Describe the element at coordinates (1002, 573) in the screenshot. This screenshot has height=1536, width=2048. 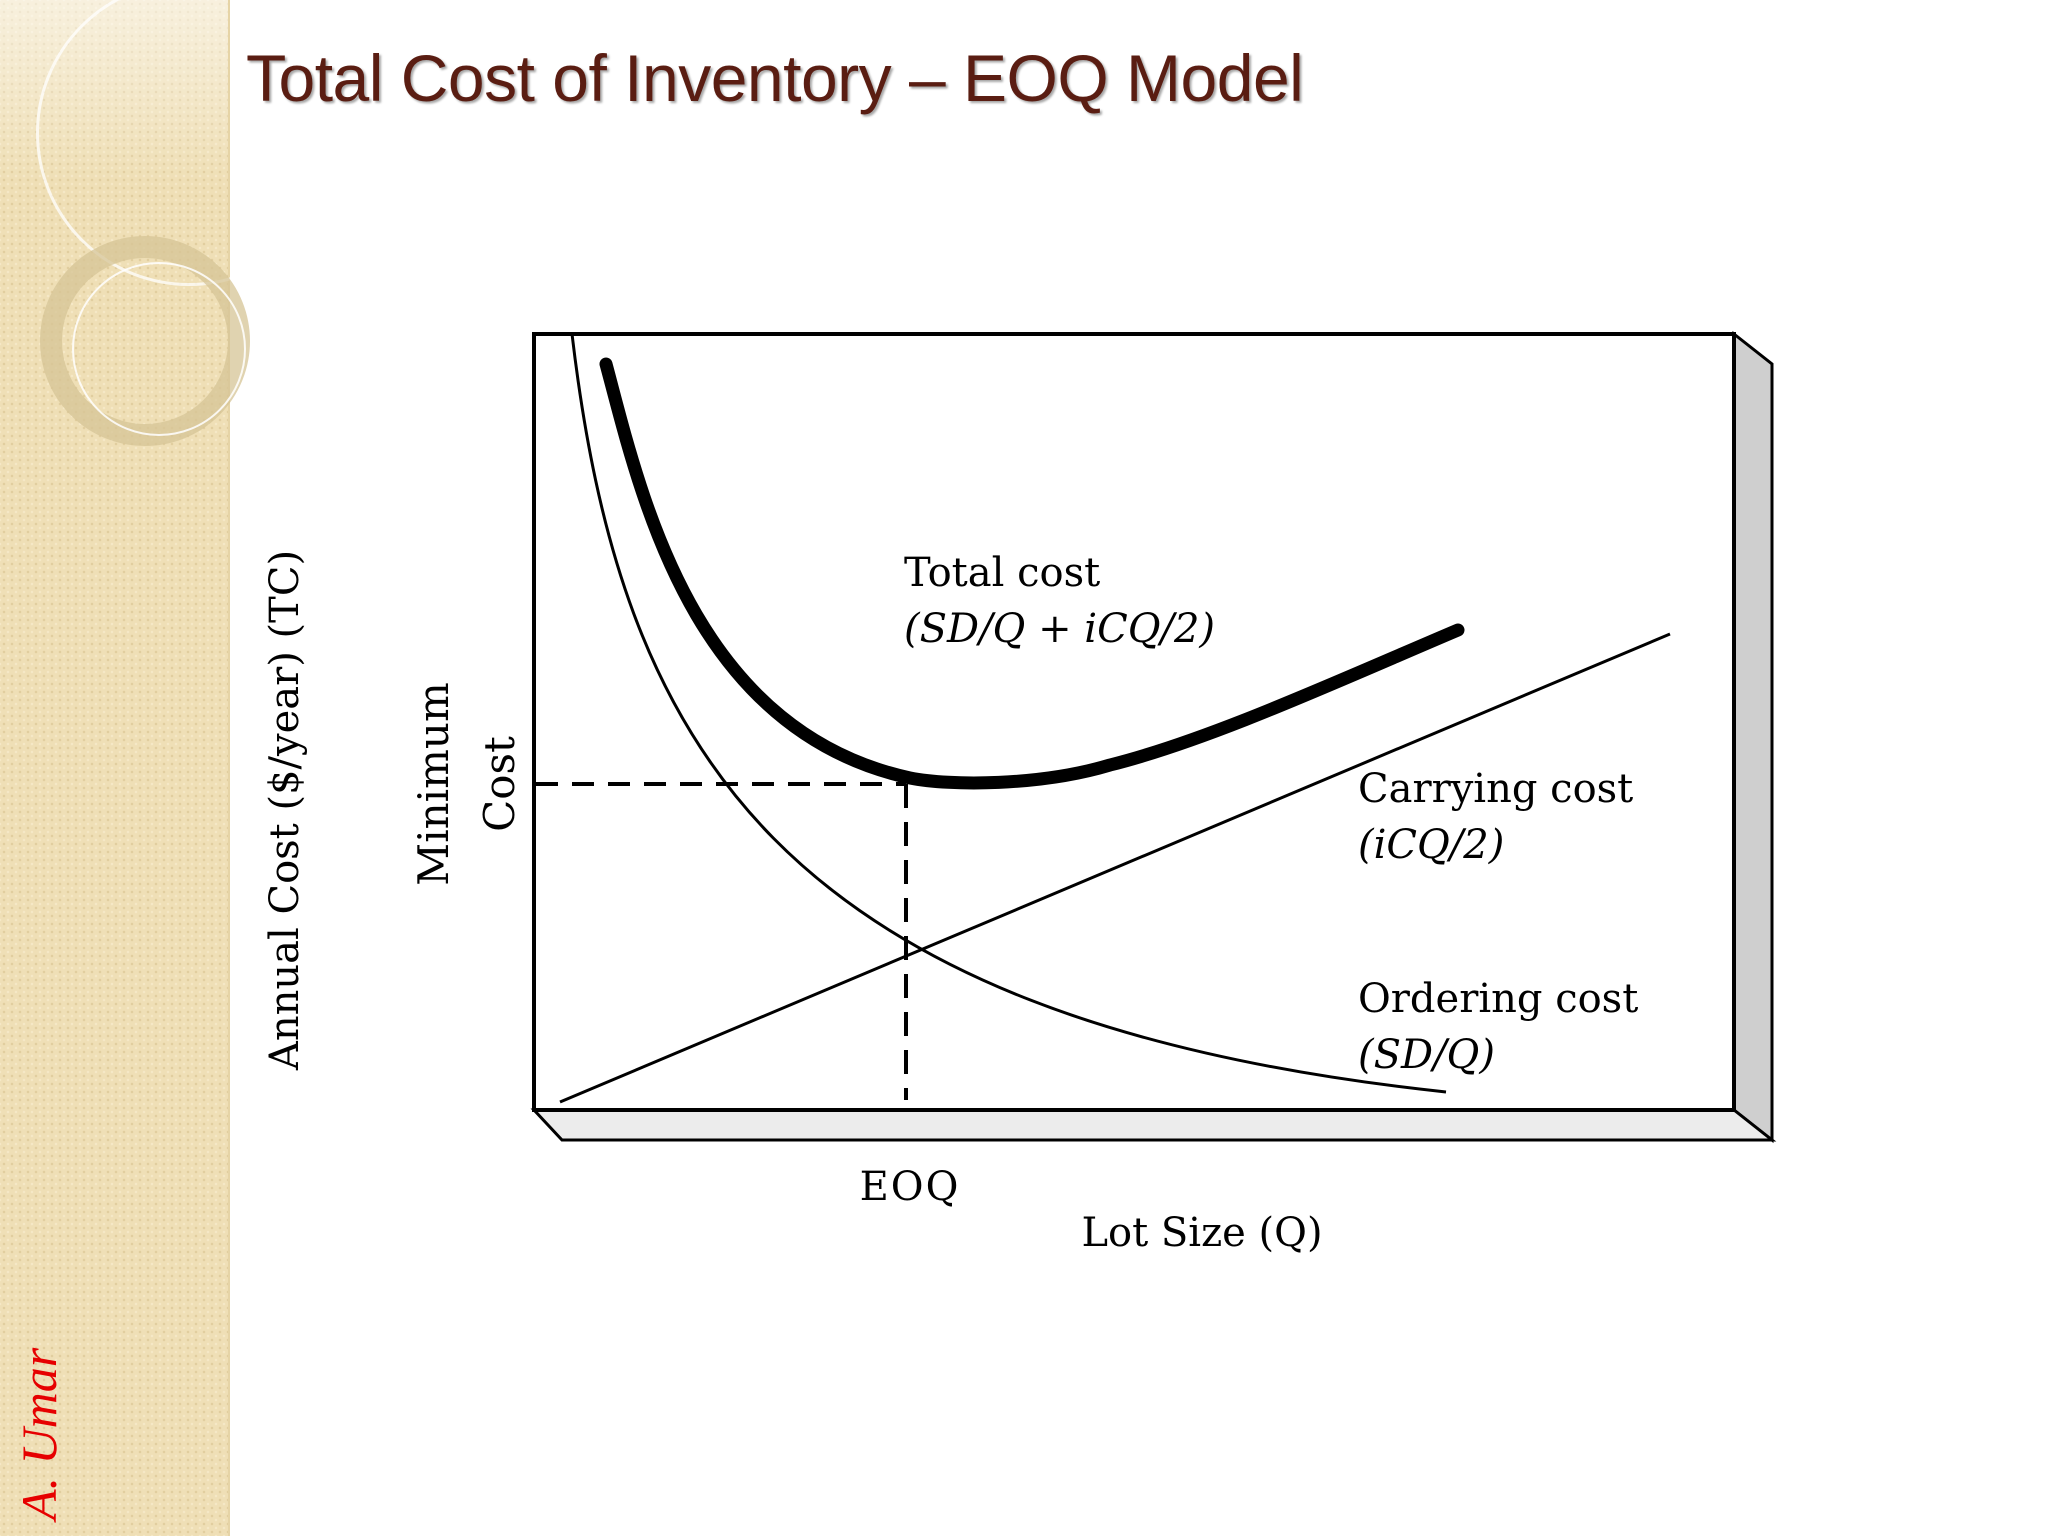
I see `total-cost-label: Total cost` at that location.